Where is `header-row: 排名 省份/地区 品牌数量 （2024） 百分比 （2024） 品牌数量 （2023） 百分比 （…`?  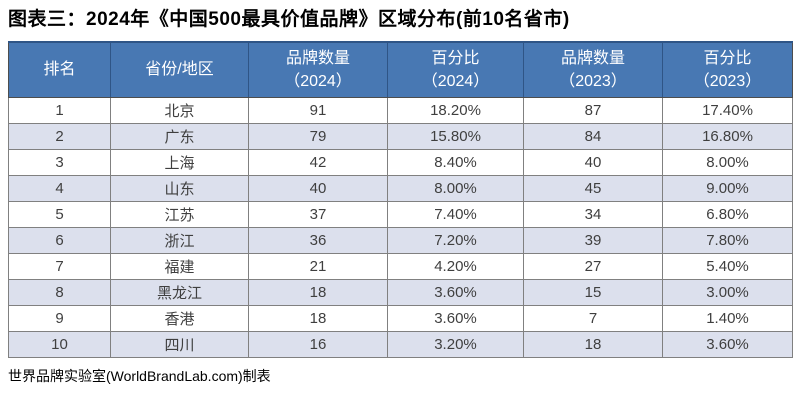
header-row: 排名 省份/地区 品牌数量 （2024） 百分比 （2024） 品牌数量 （2023） 百分比 （… is located at coordinates (400, 69).